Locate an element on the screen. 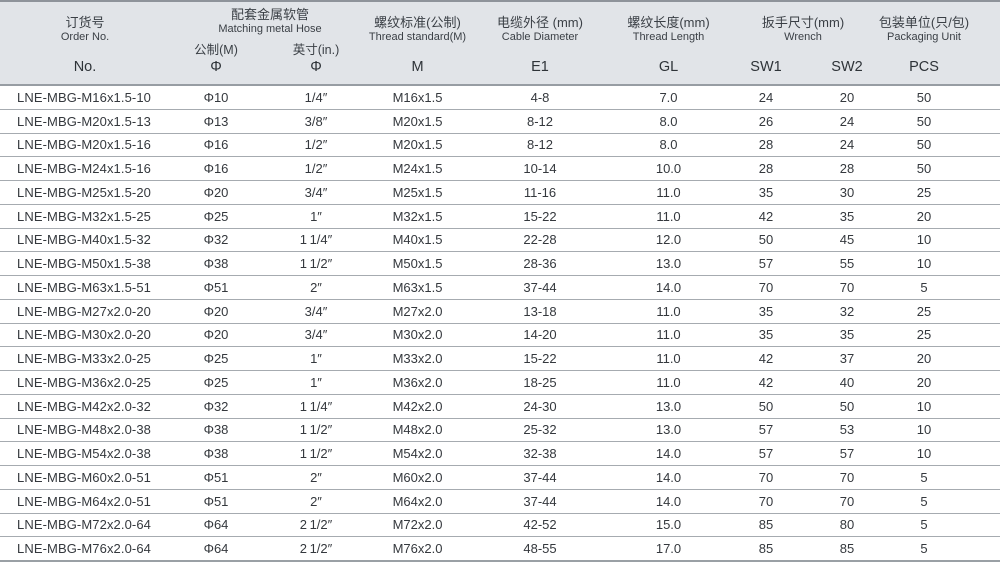  header-hose-metric-label: 公制(M) is located at coordinates (216, 50).